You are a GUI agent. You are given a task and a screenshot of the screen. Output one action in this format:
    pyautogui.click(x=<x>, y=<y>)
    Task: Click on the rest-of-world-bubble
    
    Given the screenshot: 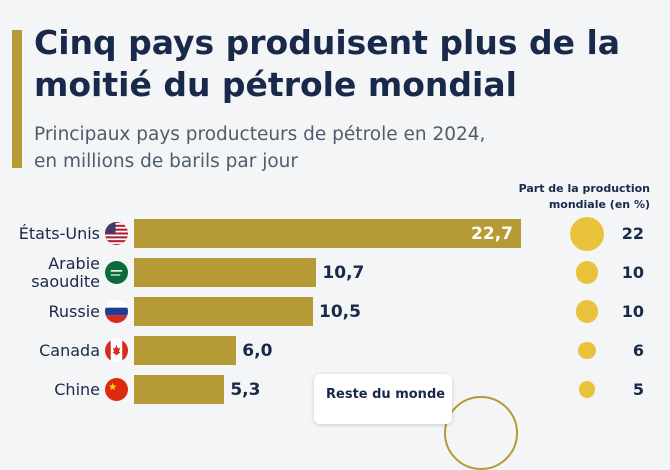 What is the action you would take?
    pyautogui.click(x=481, y=433)
    